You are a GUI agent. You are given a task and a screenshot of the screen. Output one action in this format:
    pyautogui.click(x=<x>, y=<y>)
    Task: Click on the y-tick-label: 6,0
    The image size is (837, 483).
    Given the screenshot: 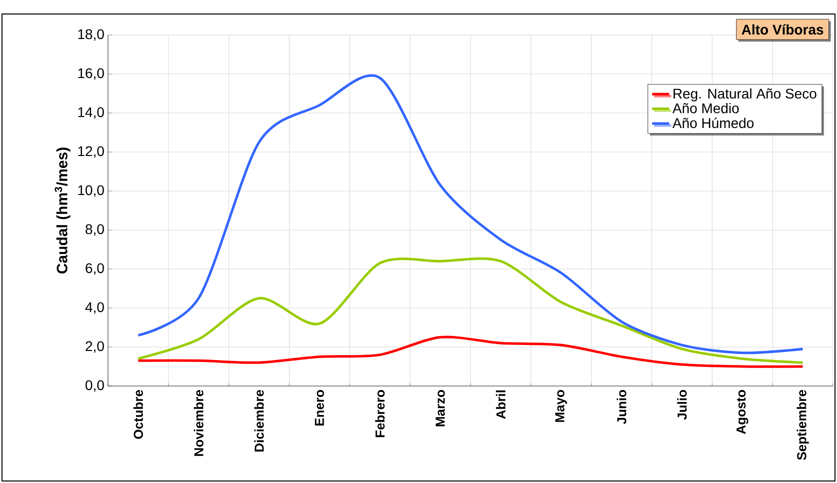 What is the action you would take?
    pyautogui.click(x=95, y=269)
    